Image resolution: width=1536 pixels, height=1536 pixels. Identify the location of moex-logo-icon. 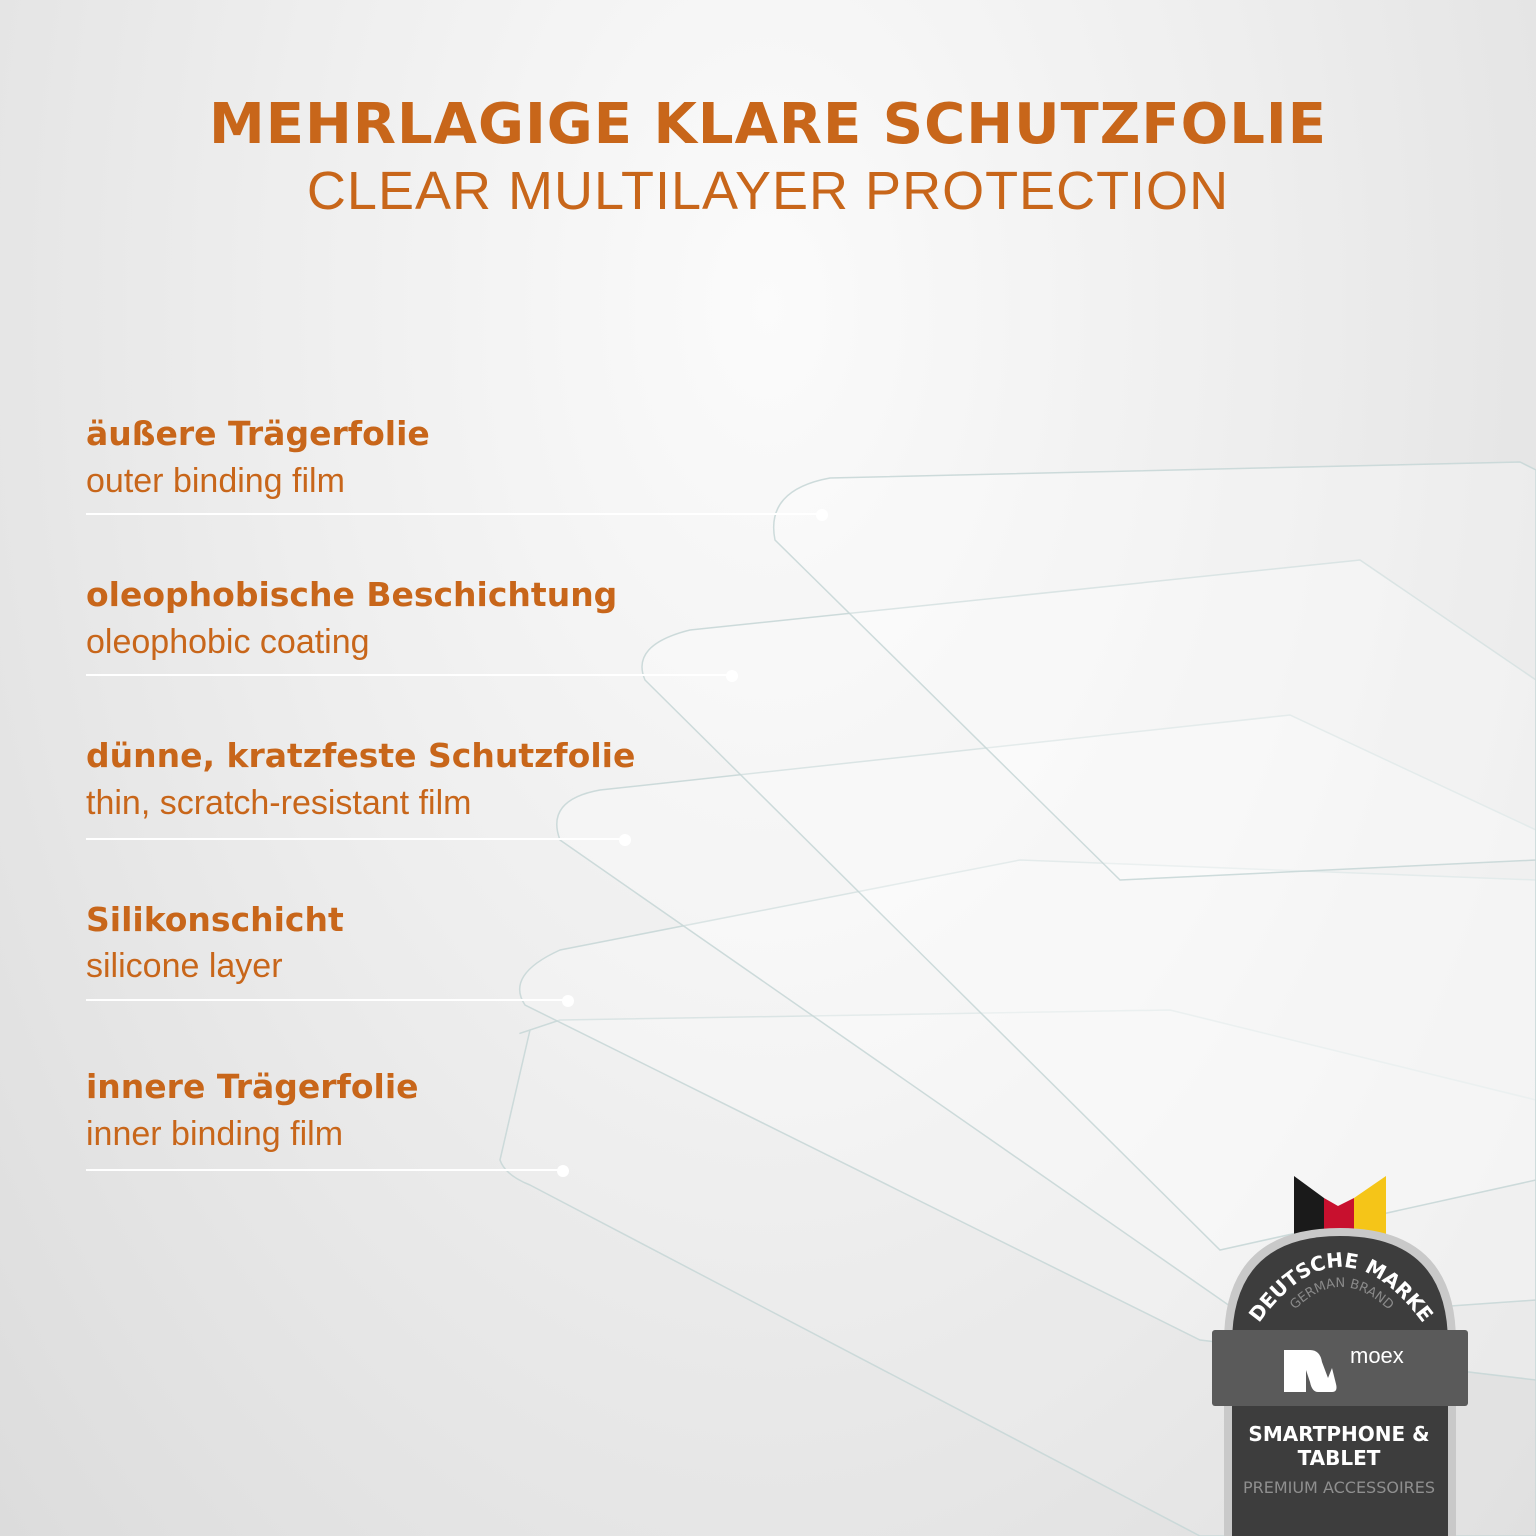
(1310, 1371).